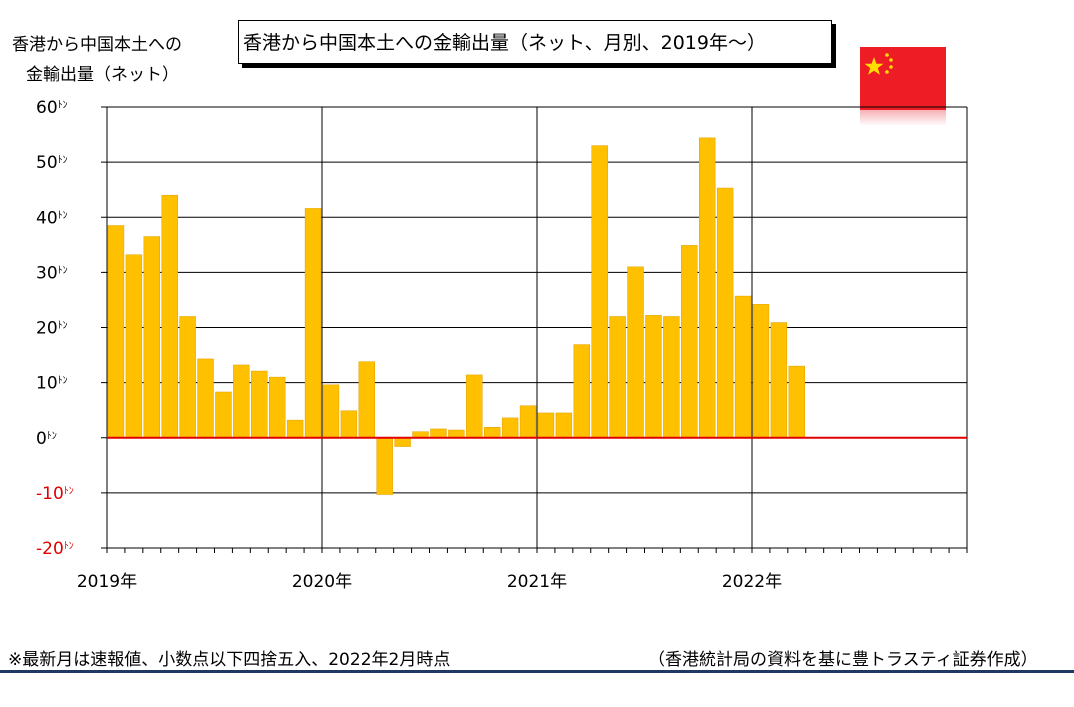 This screenshot has width=1074, height=707. I want to click on y-tick-label: 20ﾄﾝ, so click(52, 329).